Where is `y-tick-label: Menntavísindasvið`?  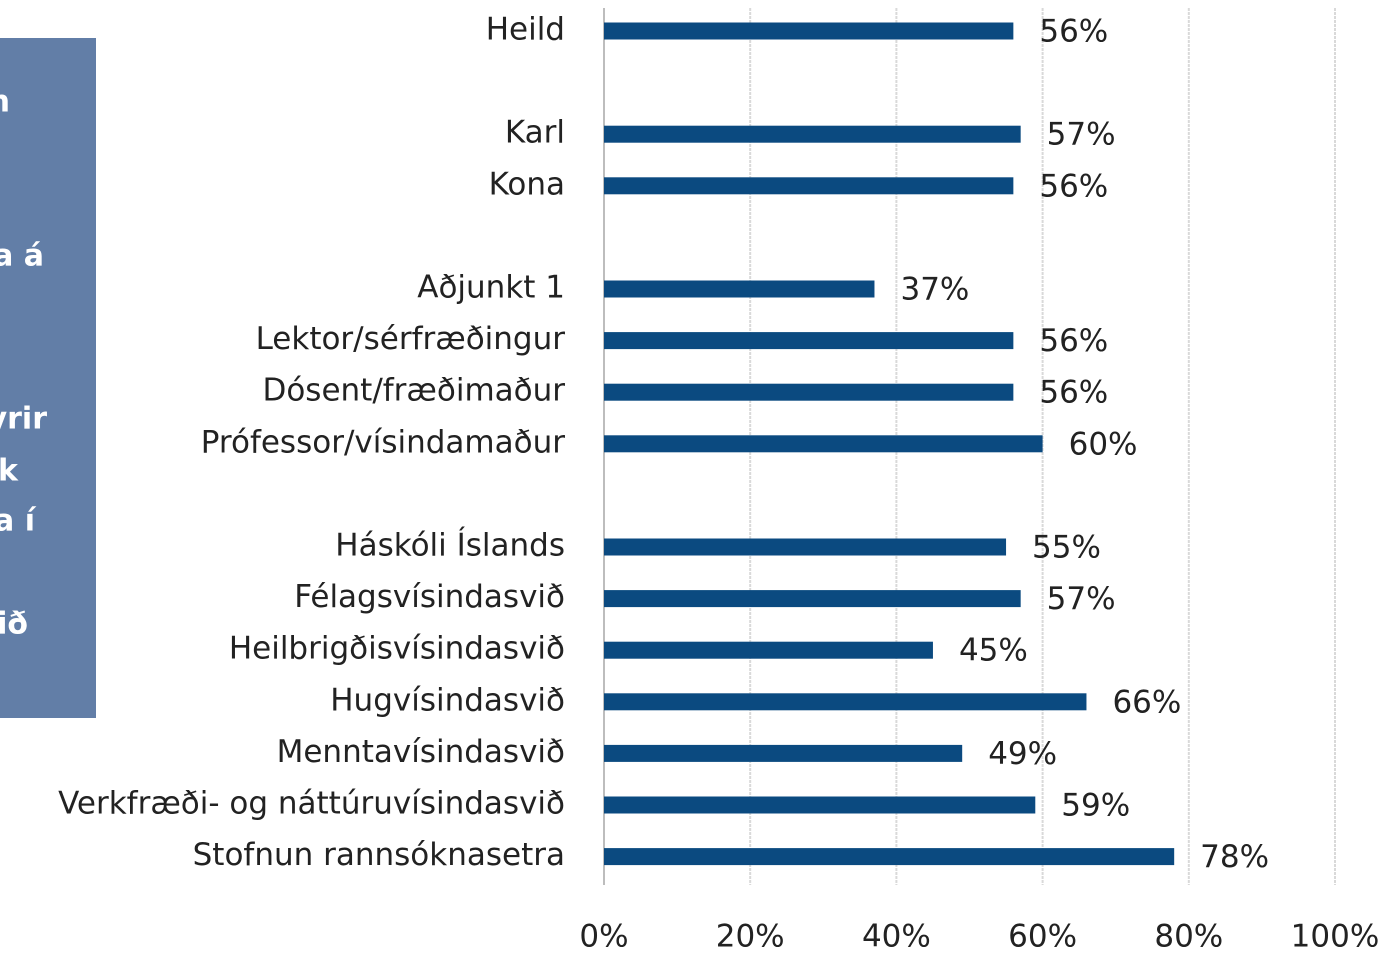 y-tick-label: Menntavísindasvið is located at coordinates (421, 752).